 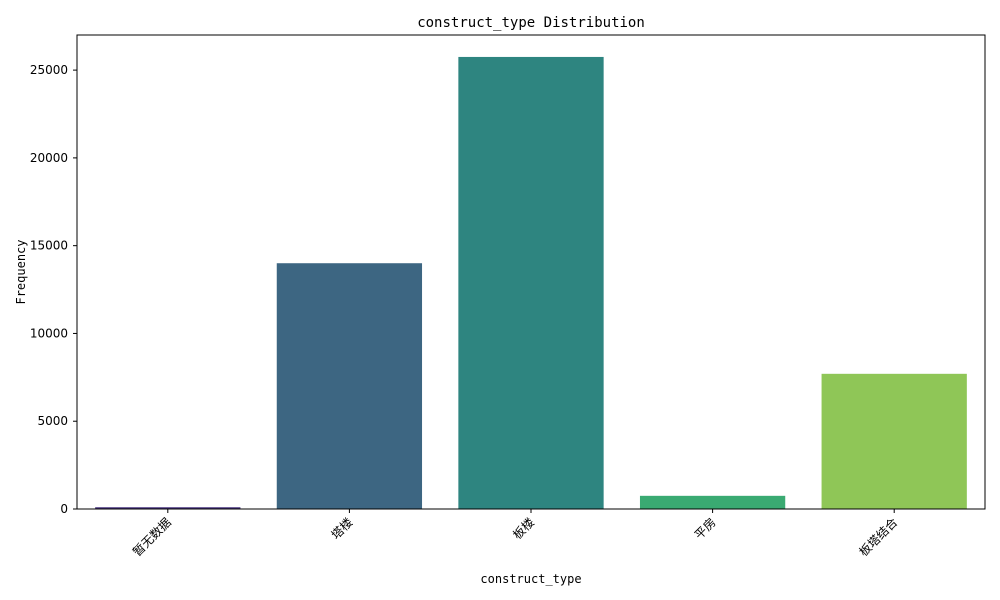 What do you see at coordinates (64, 509) in the screenshot?
I see `y-tick-label: 0` at bounding box center [64, 509].